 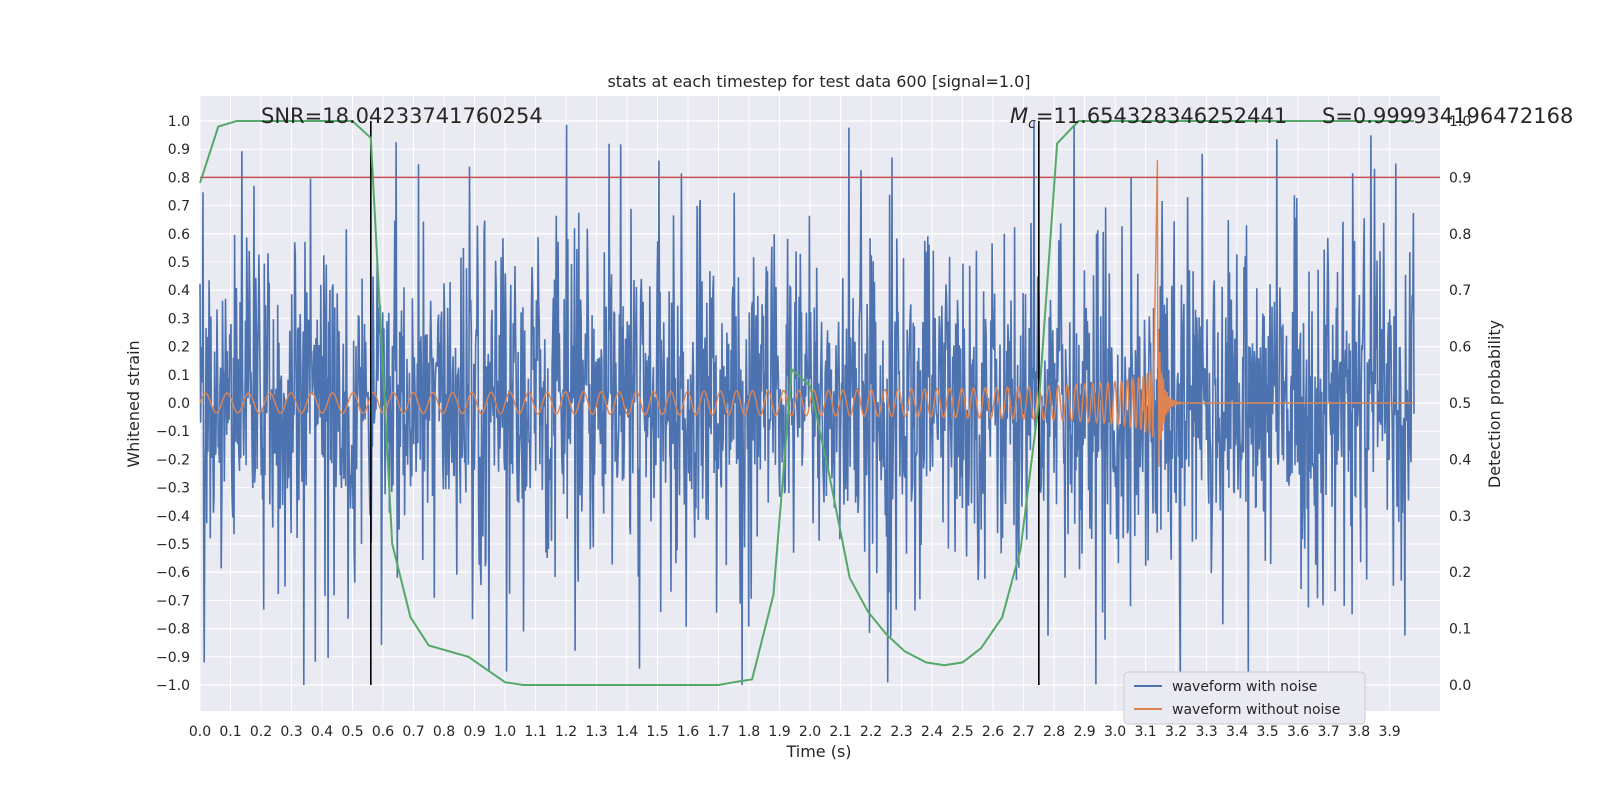 I want to click on x-tick-label: 2.9, so click(x=1084, y=732).